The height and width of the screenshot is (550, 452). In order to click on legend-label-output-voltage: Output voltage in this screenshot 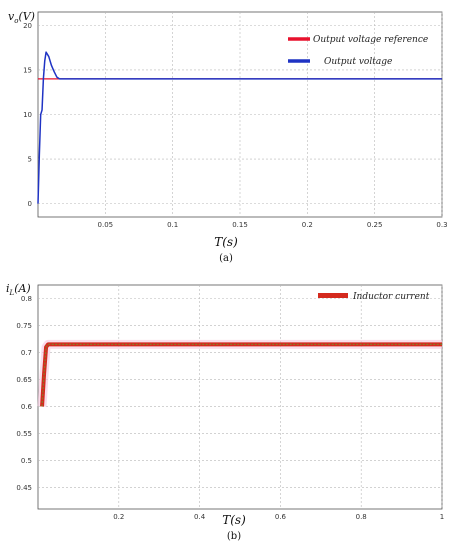, I will do `click(358, 62)`.